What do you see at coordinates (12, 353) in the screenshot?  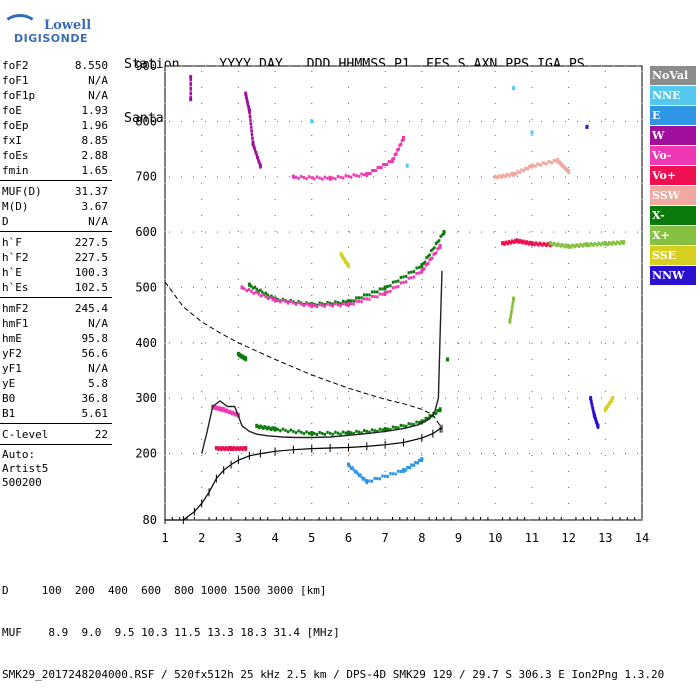 I see `param-name: yF2` at bounding box center [12, 353].